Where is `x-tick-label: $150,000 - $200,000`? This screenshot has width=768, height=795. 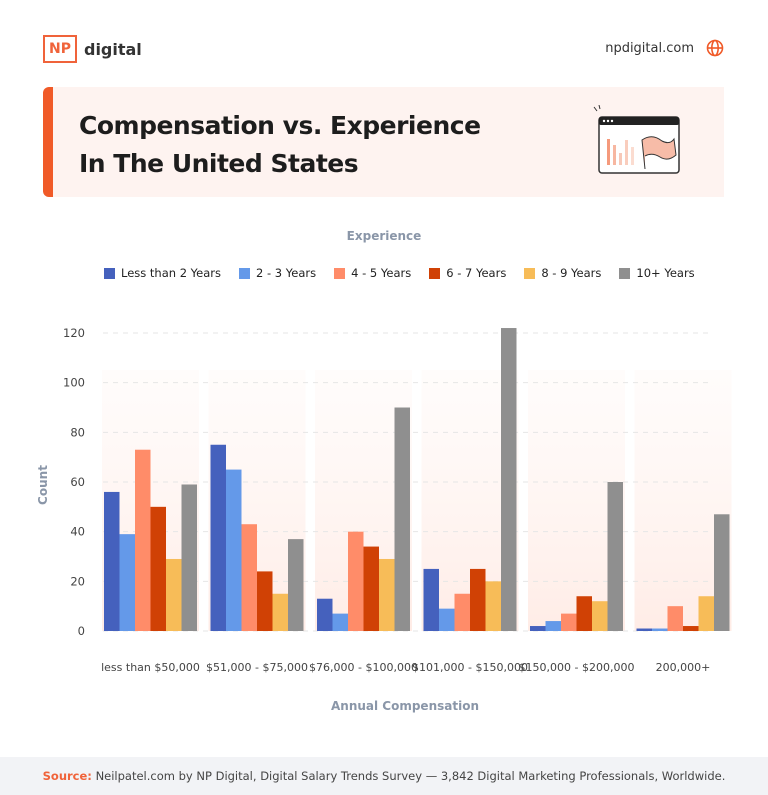
x-tick-label: $150,000 - $200,000 is located at coordinates (577, 667).